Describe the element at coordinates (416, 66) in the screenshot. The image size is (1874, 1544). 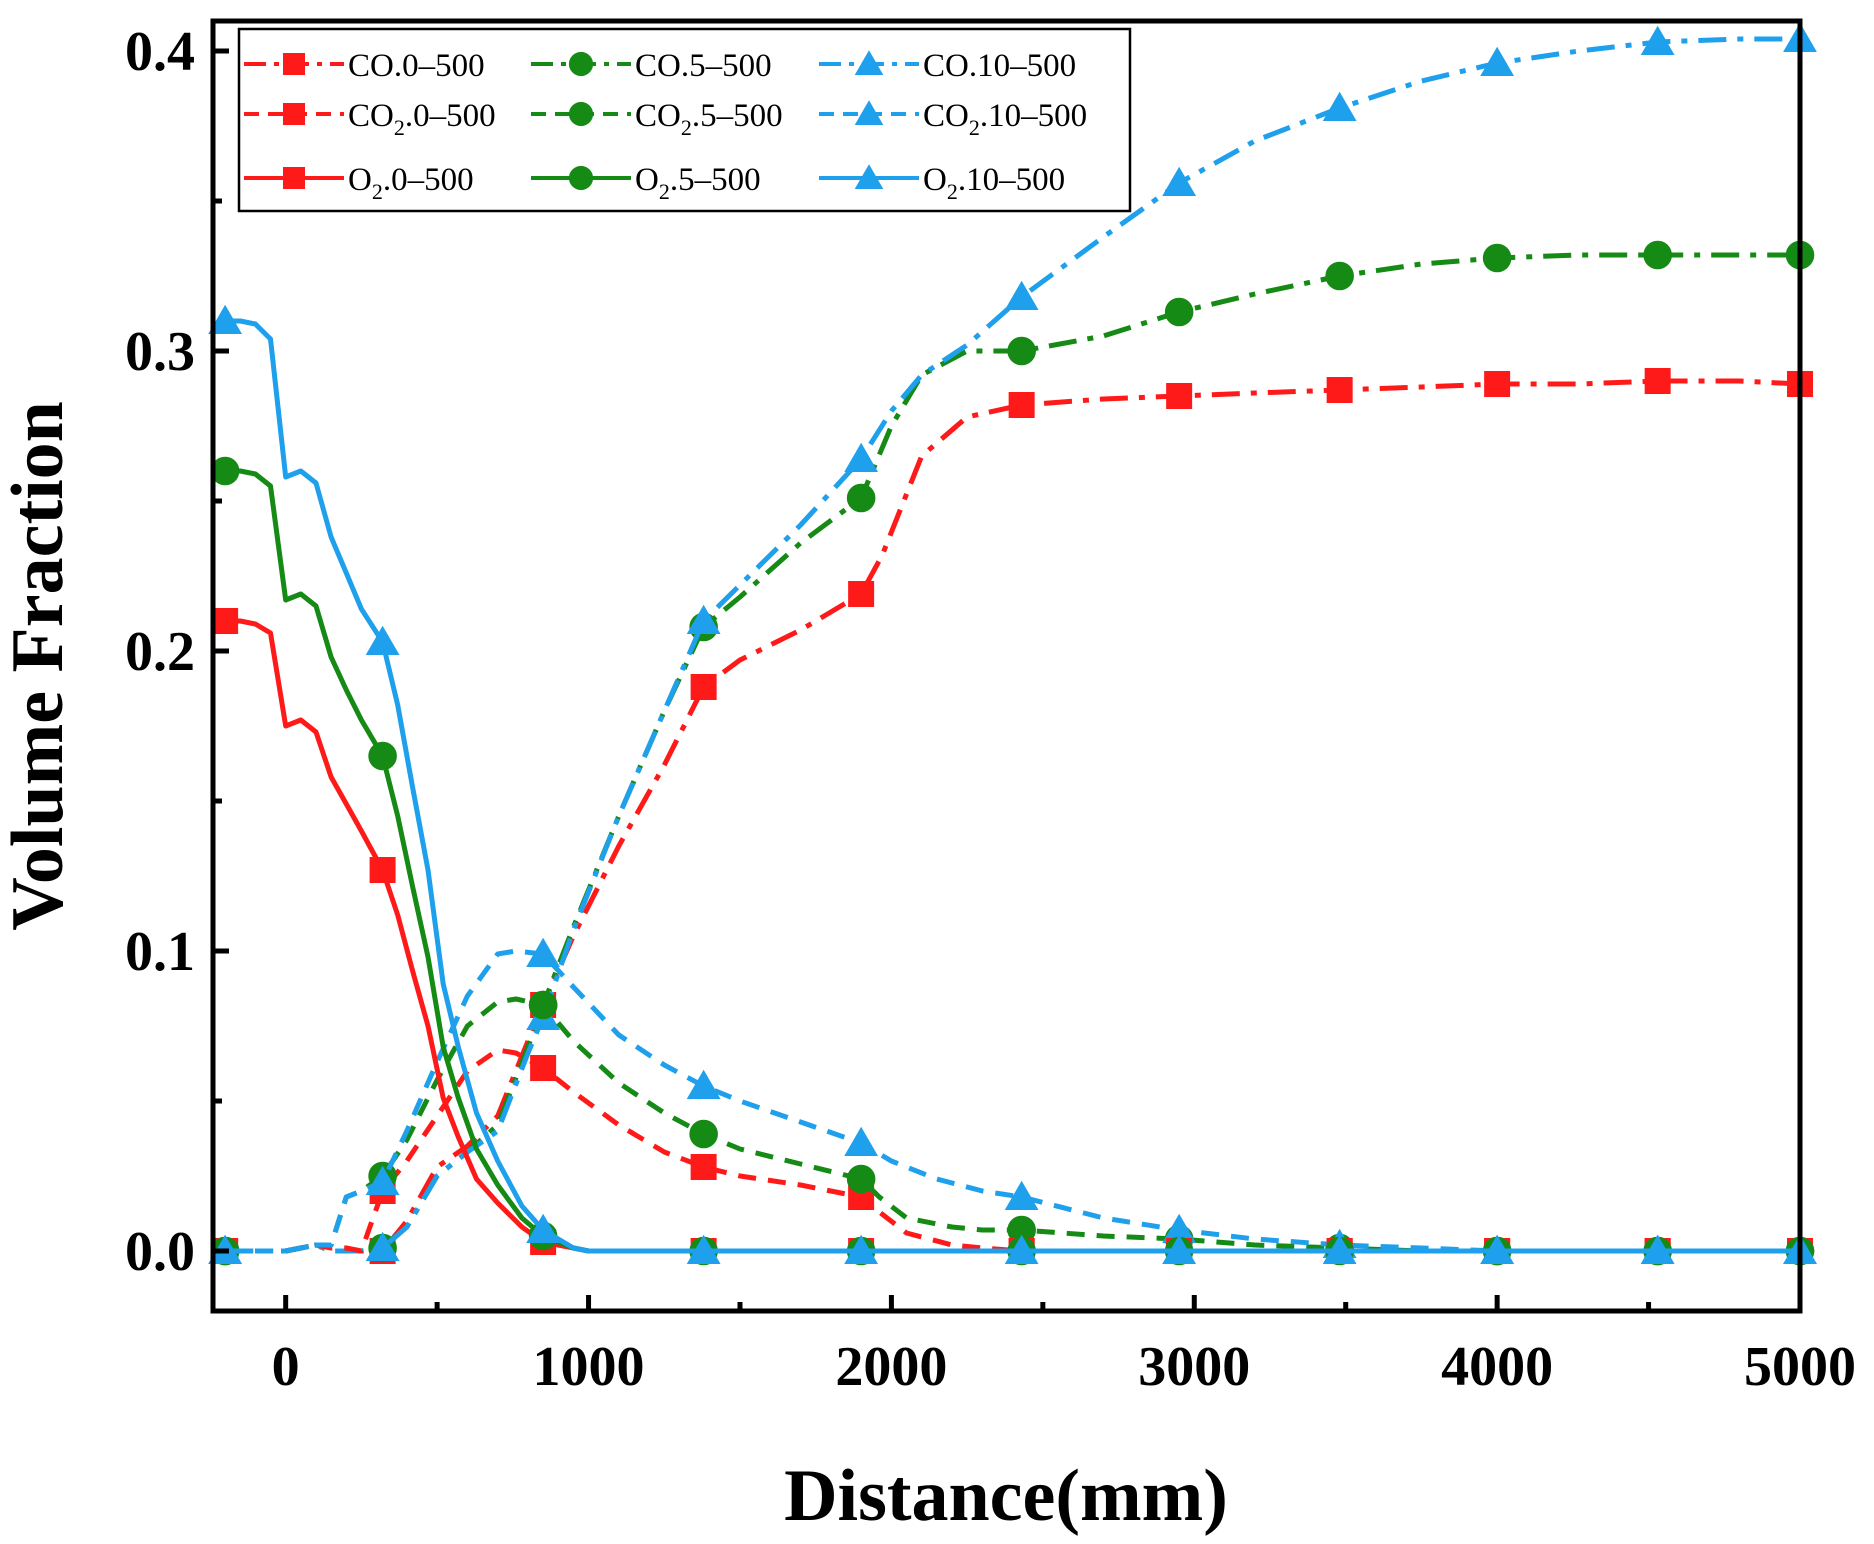
I see `legend-label: CO.0–500` at that location.